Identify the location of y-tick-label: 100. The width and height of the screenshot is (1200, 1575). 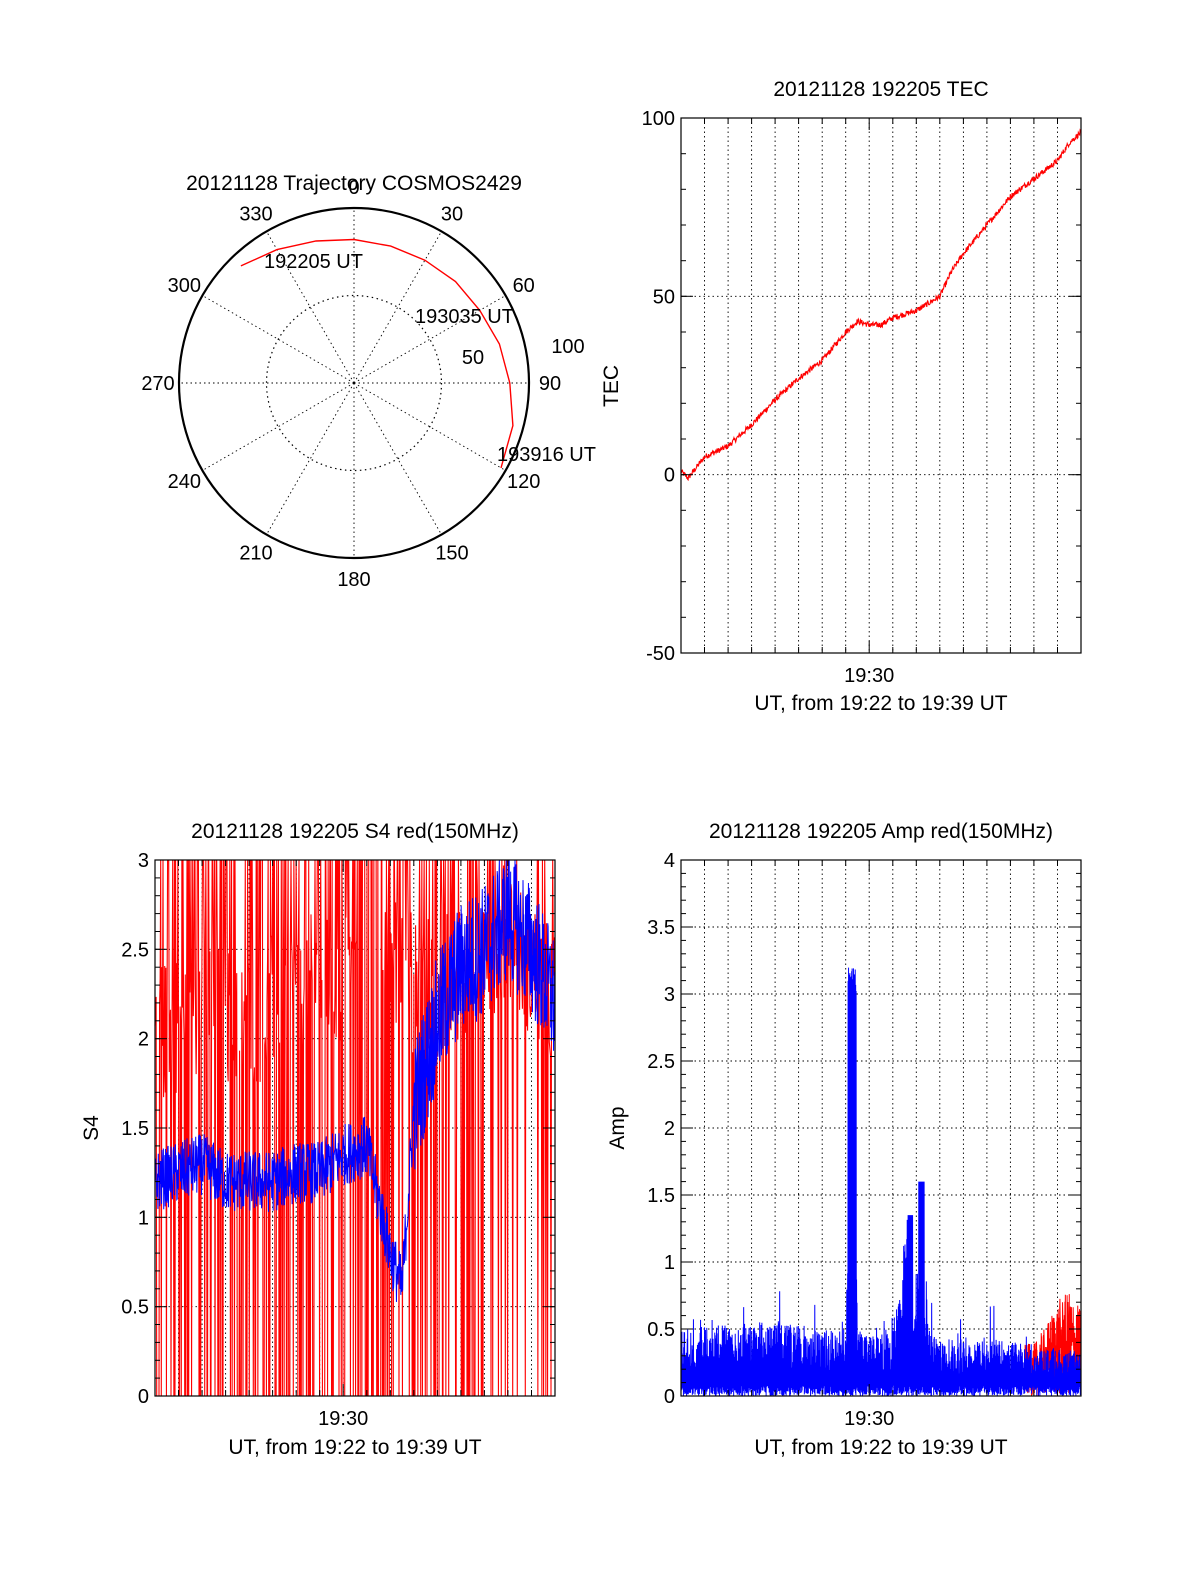
(658, 119).